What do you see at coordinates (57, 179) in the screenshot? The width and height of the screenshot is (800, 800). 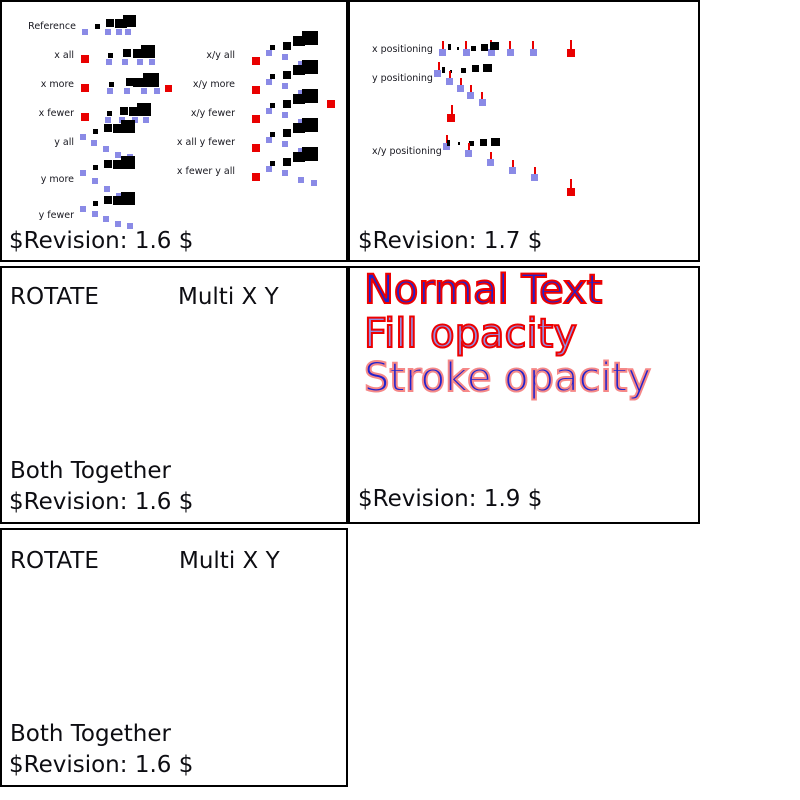 I see `row-label: y more` at bounding box center [57, 179].